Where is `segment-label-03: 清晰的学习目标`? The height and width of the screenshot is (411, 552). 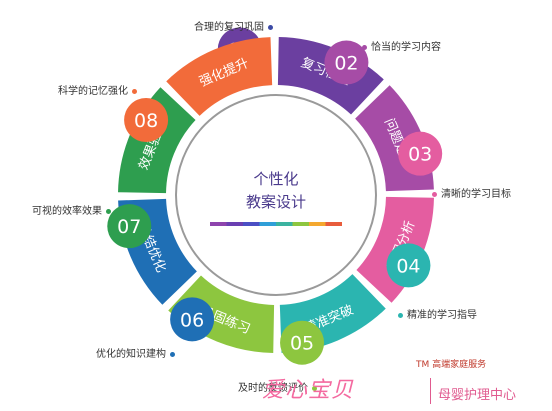
segment-label-03: 清晰的学习目标 is located at coordinates (469, 192).